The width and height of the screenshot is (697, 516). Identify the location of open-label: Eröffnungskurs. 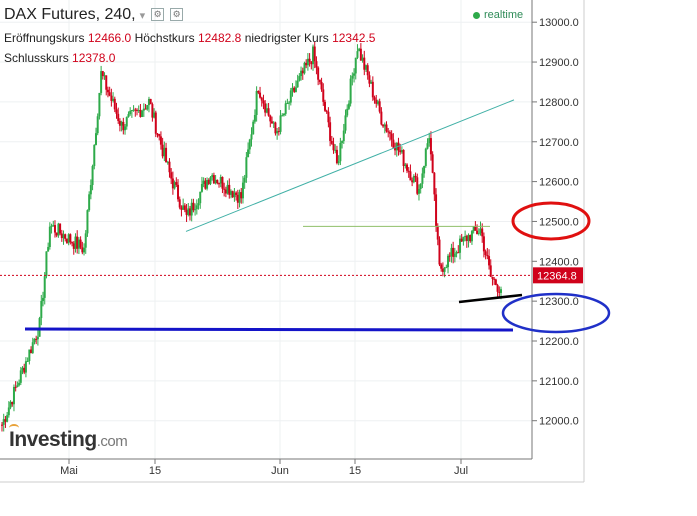
(44, 38).